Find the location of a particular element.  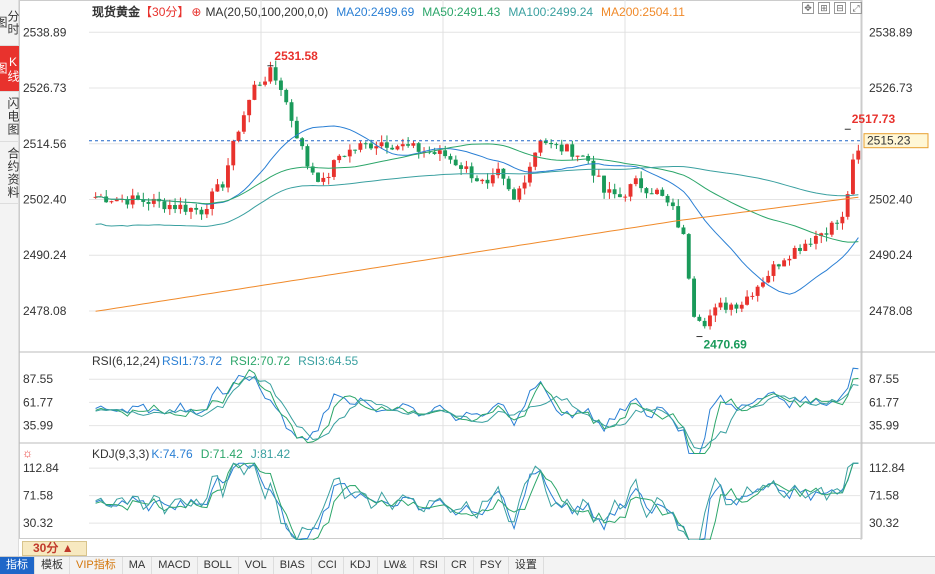

period-label: 30分 is located at coordinates (46, 548).